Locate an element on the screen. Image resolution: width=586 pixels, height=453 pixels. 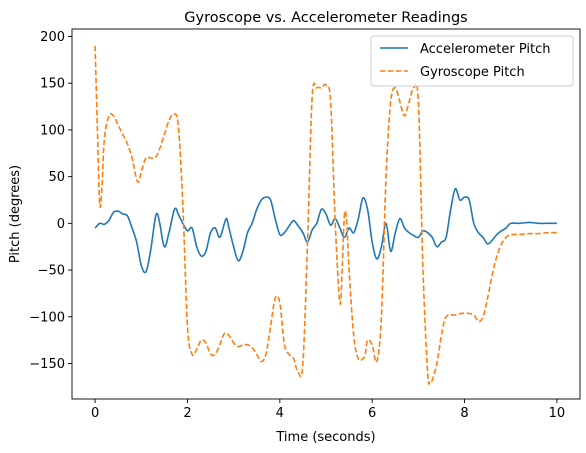
y-tick-label: −100 is located at coordinates (47, 317).